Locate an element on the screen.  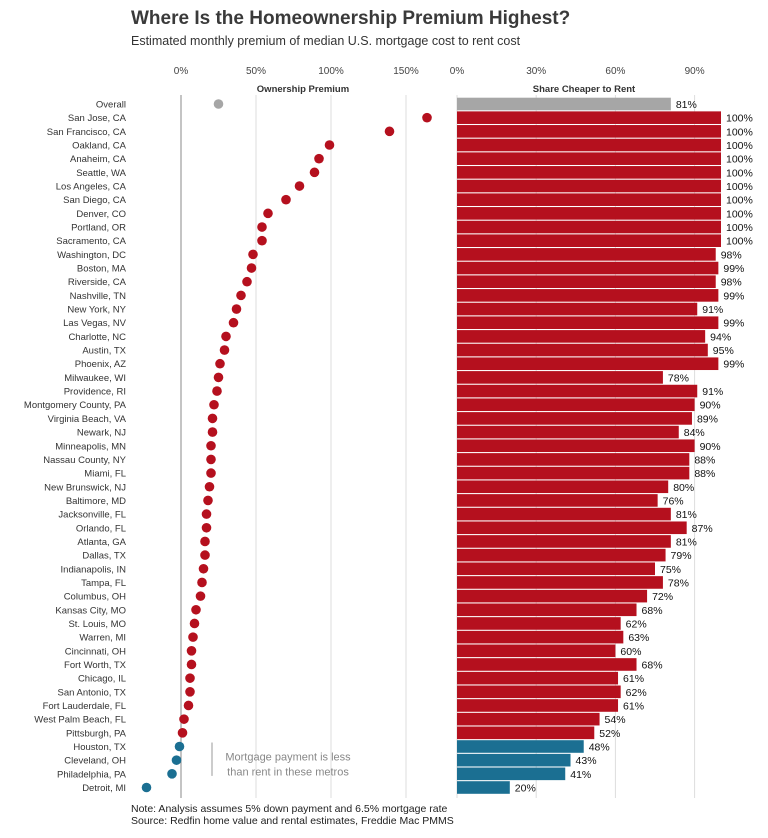
bar-value-label: 75% is located at coordinates (670, 570).